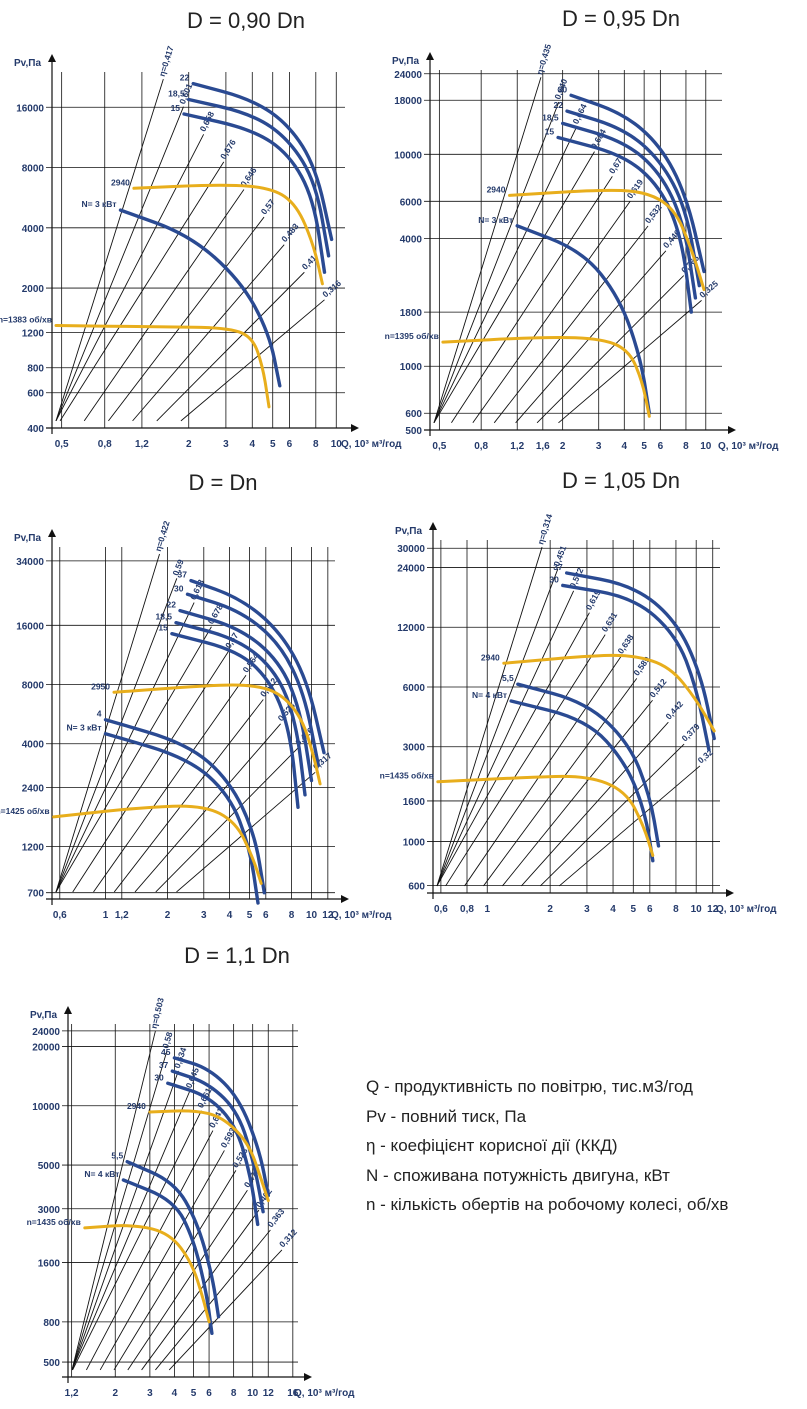  I want to click on efficiency-label: 0,631, so click(609, 622).